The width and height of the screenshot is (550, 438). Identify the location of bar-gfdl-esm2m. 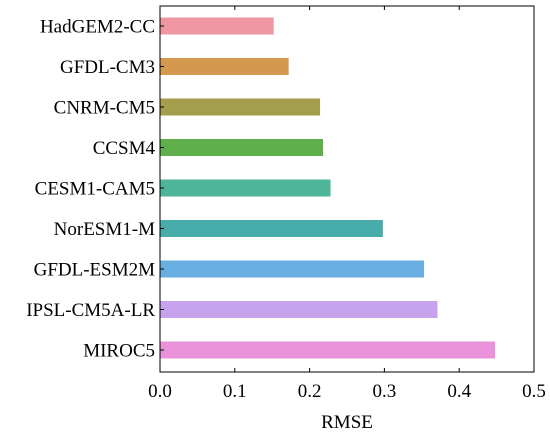
(292, 269).